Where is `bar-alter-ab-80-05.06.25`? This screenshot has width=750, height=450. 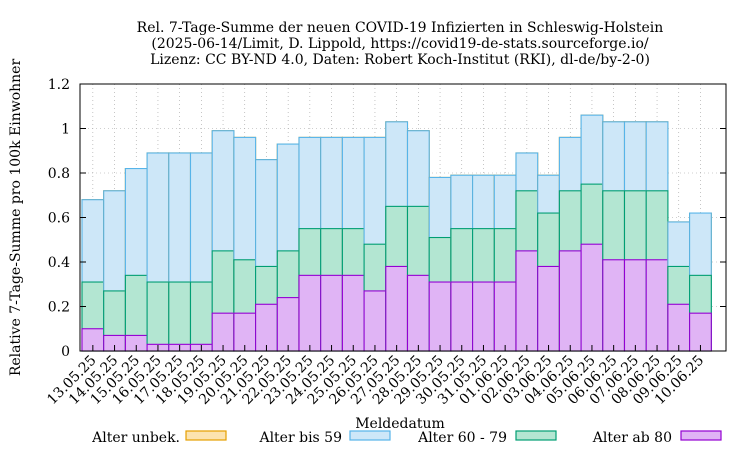 bar-alter-ab-80-05.06.25 is located at coordinates (592, 297).